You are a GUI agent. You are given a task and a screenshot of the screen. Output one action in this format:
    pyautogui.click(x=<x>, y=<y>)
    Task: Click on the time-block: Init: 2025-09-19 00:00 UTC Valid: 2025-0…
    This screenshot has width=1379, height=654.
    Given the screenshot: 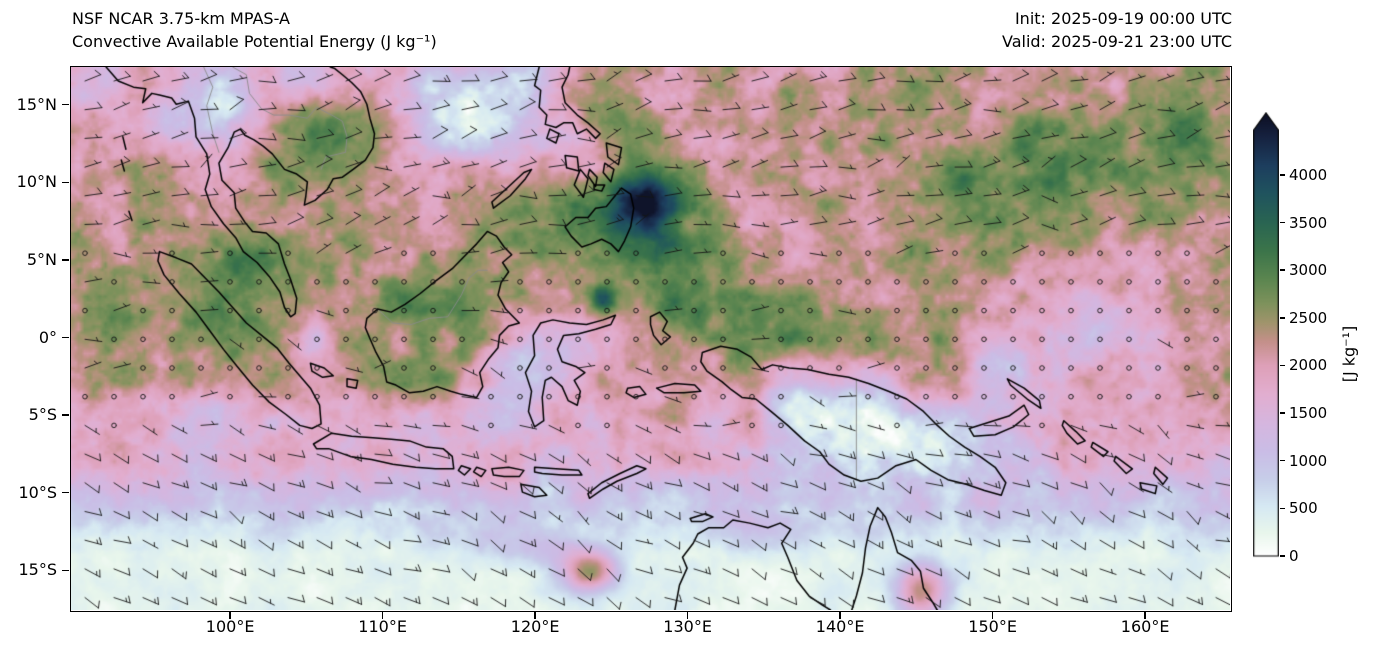 What is the action you would take?
    pyautogui.click(x=1117, y=30)
    